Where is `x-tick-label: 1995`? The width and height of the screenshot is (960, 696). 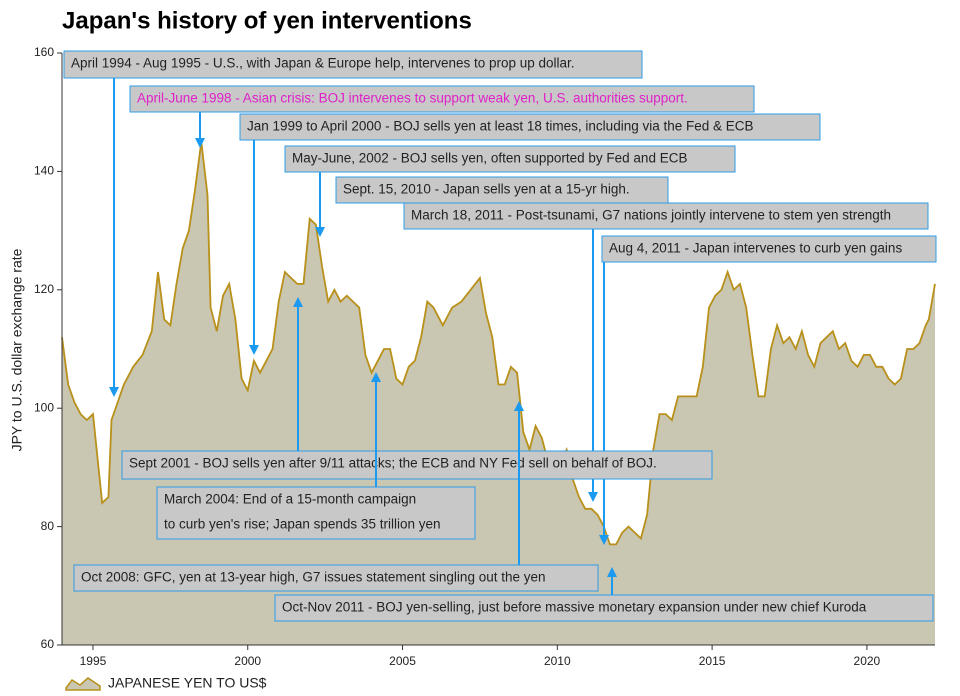 x-tick-label: 1995 is located at coordinates (93, 661).